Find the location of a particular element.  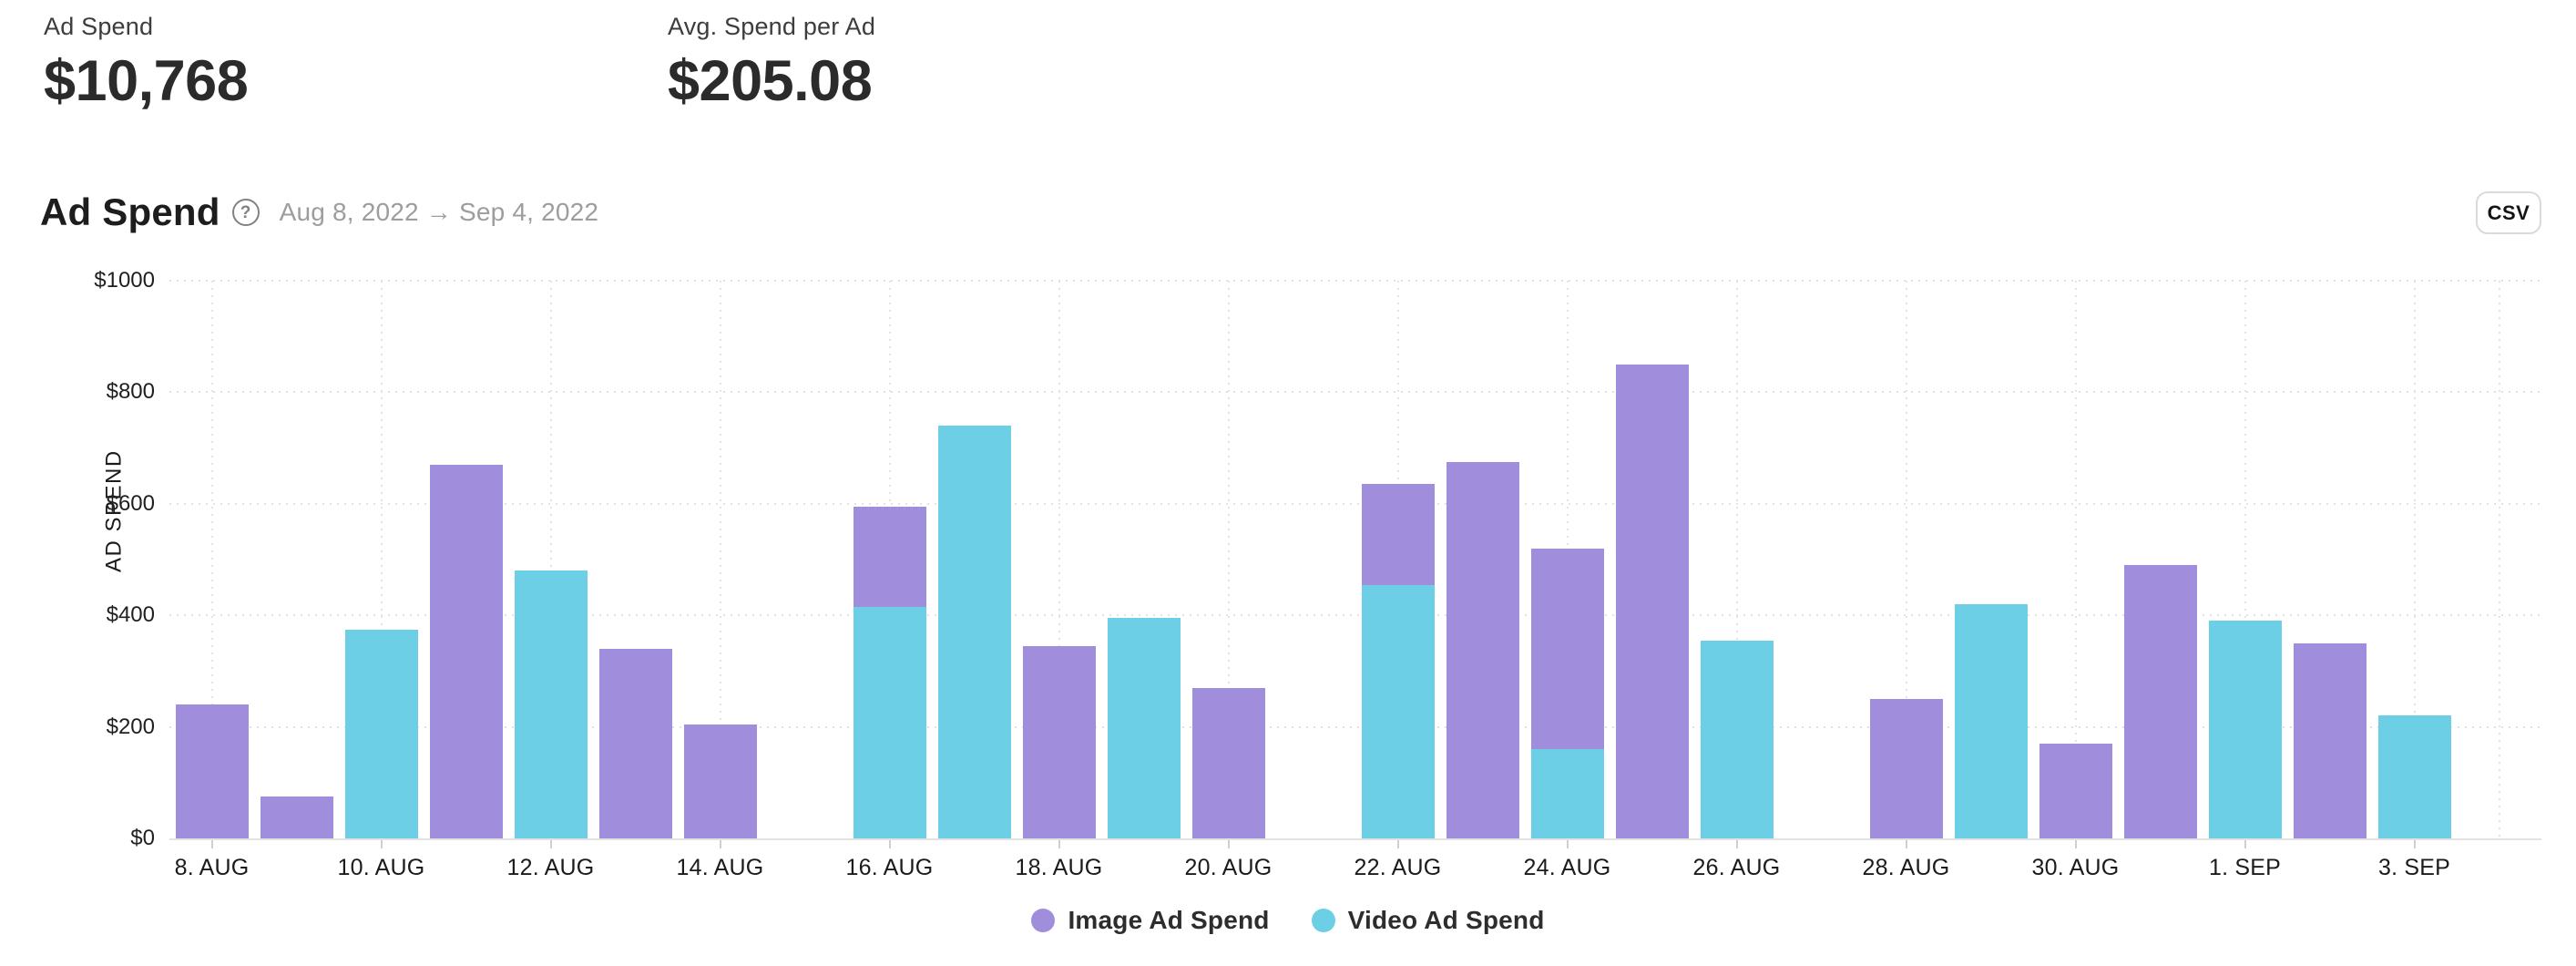

x-tick-label-12-aug: 12. AUG is located at coordinates (550, 867).